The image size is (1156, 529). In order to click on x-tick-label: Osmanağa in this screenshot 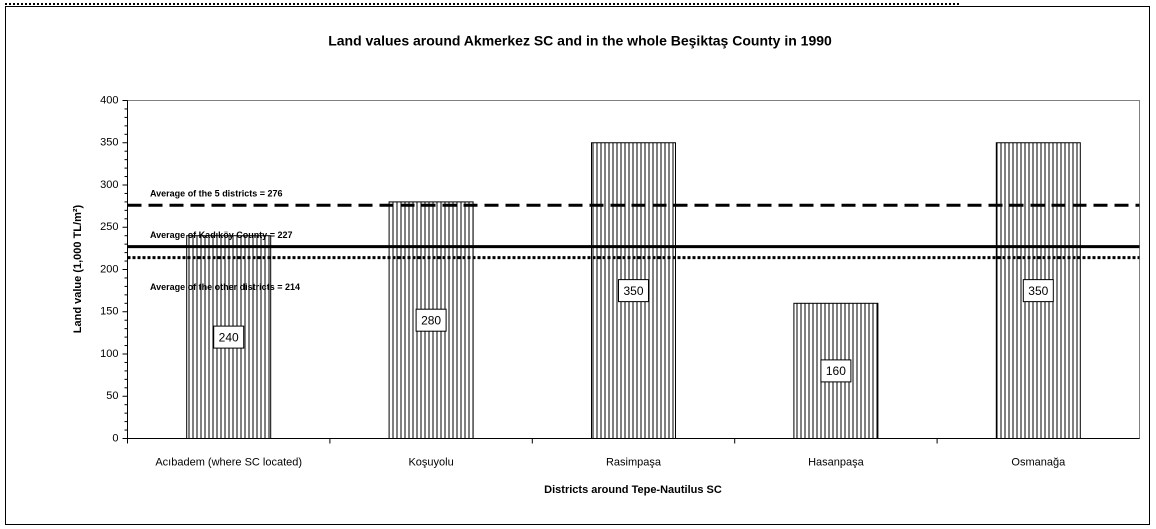, I will do `click(1038, 462)`.